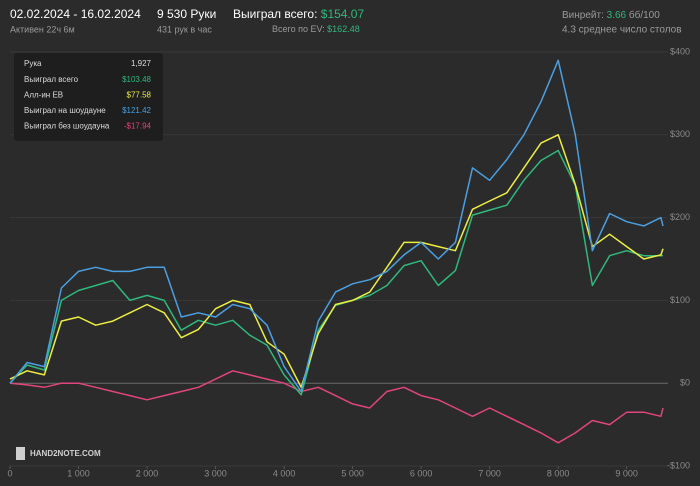 The image size is (700, 486). What do you see at coordinates (680, 300) in the screenshot?
I see `y-tick-label: $100` at bounding box center [680, 300].